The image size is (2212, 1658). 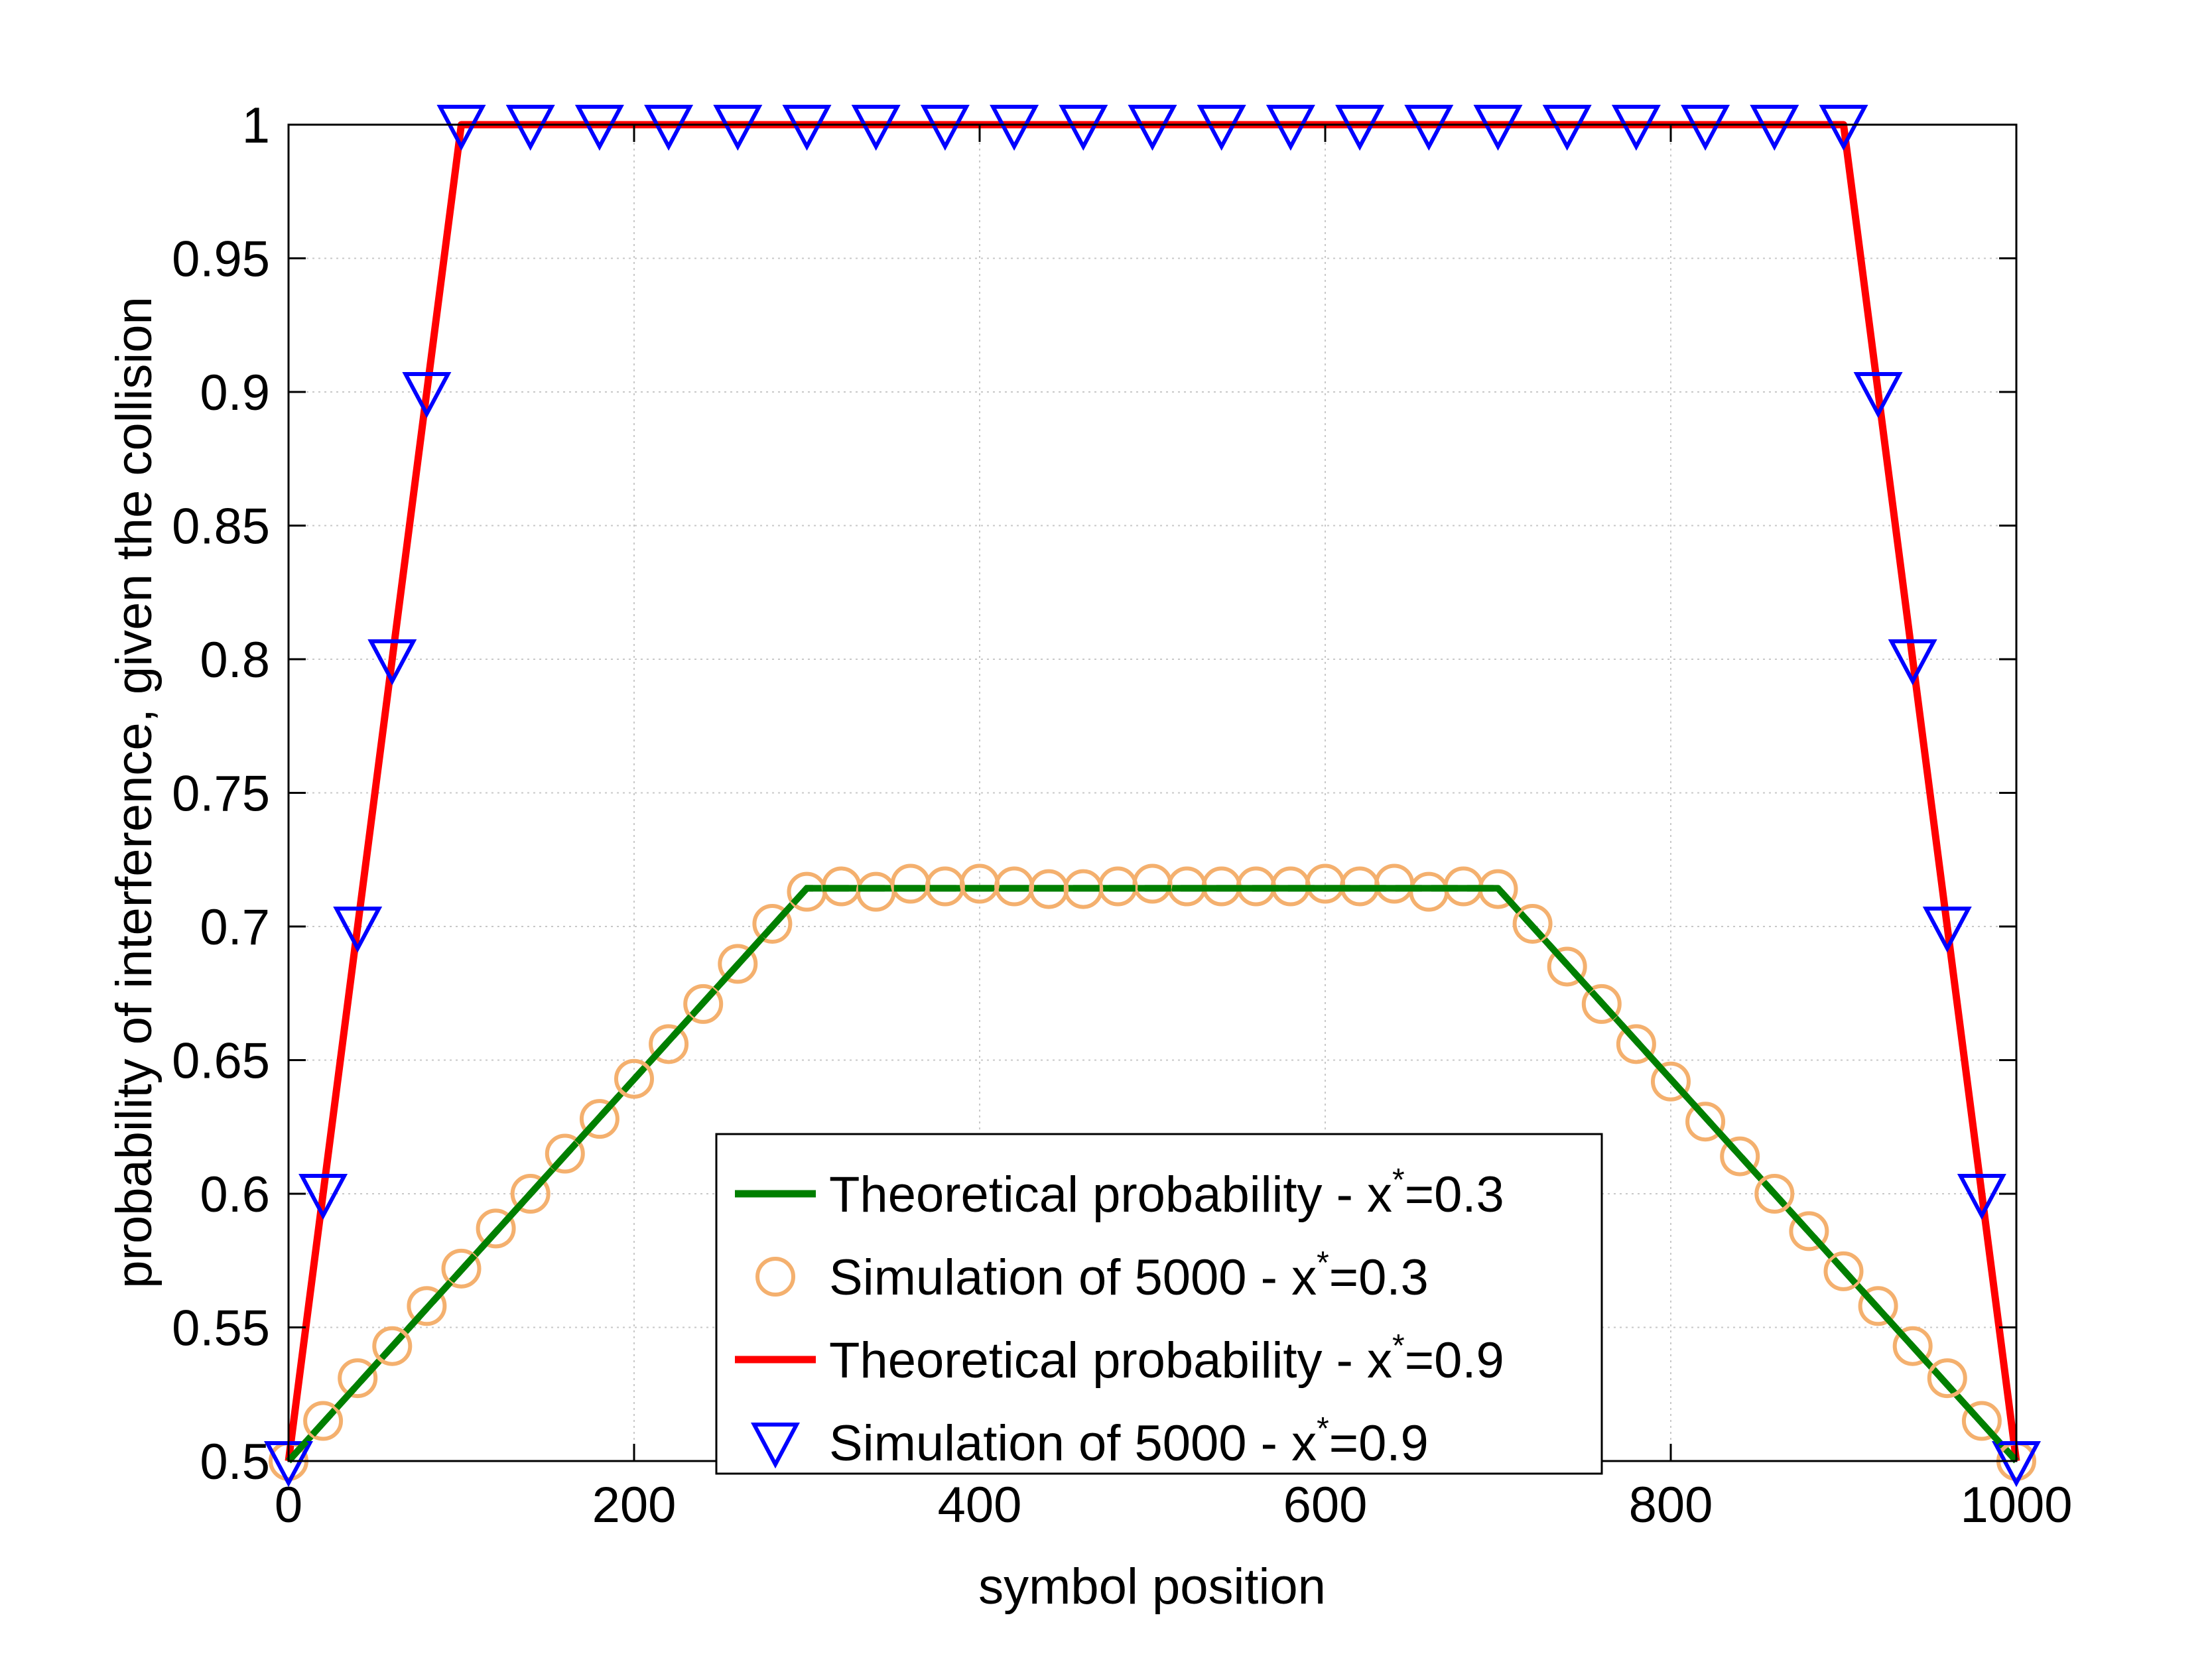 I want to click on x-tick-label: 600, so click(x=1326, y=1505).